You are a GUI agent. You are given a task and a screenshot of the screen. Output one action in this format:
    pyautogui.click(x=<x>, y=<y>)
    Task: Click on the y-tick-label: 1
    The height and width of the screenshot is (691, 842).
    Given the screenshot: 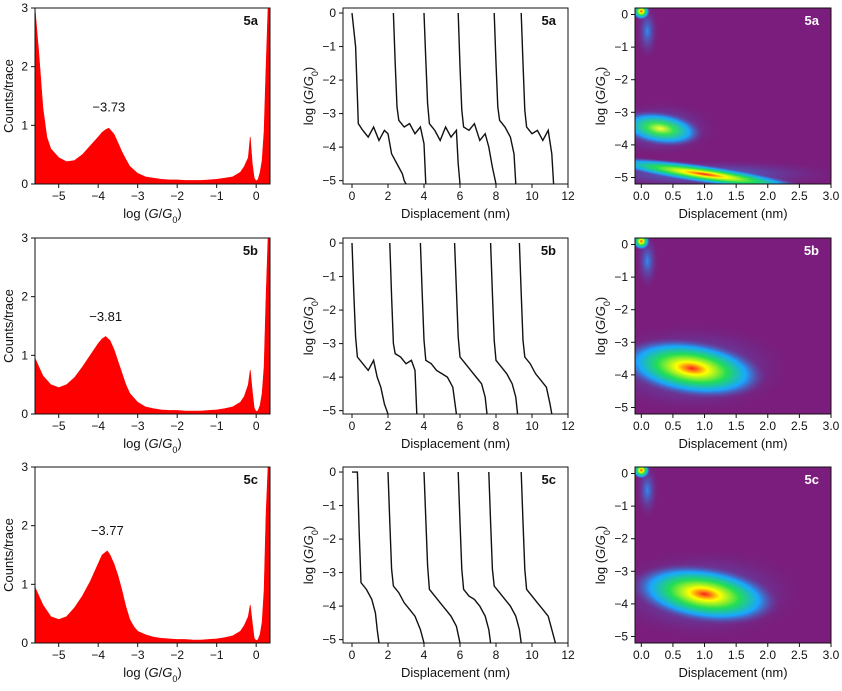 What is the action you would take?
    pyautogui.click(x=24, y=584)
    